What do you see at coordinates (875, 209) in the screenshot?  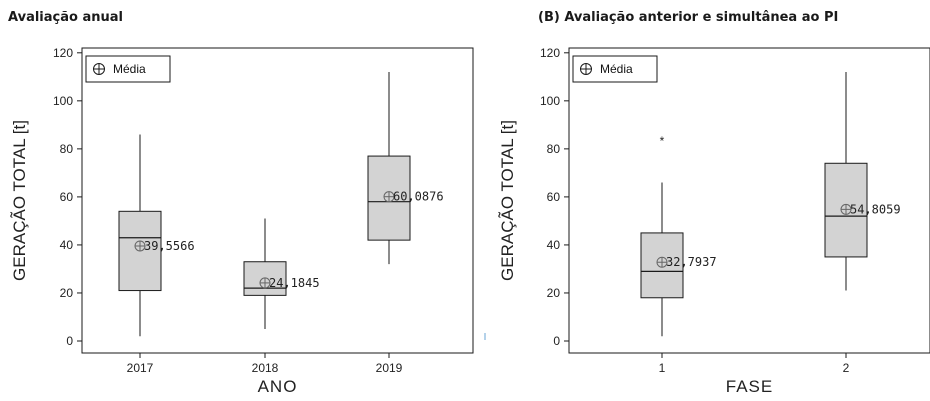 I see `mean-value-label: 54,8059` at bounding box center [875, 209].